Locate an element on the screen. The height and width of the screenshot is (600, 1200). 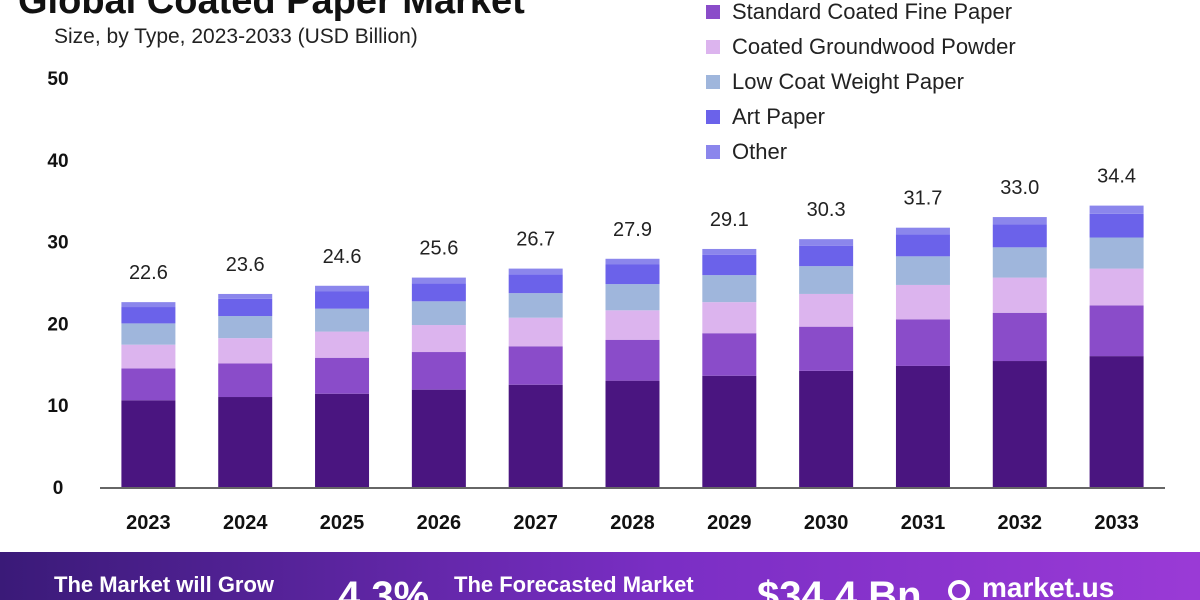
legend-label: Art Paper is located at coordinates (778, 116).